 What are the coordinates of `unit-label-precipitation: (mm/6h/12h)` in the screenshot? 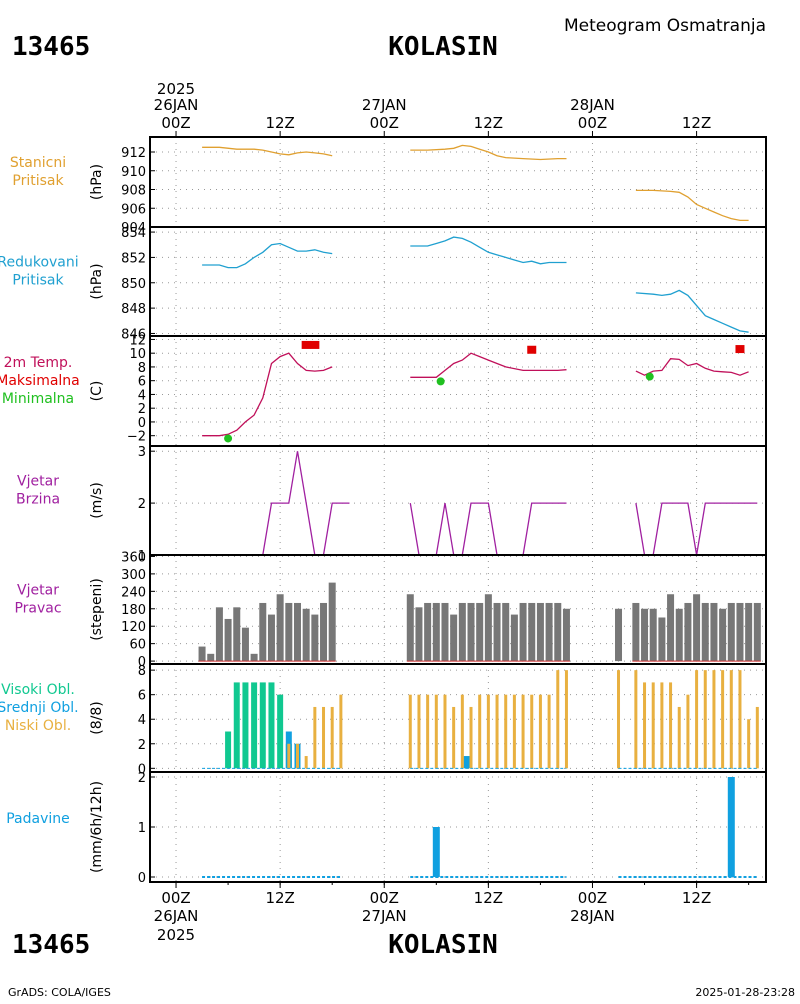 It's located at (97, 827).